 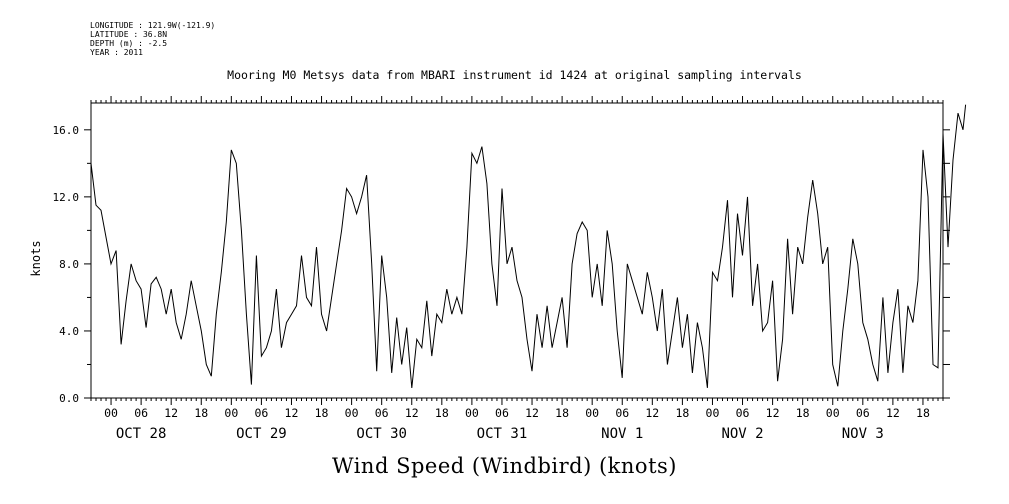 I want to click on x-axis-title: Wind Speed (Windbird) (knots), so click(x=504, y=466).